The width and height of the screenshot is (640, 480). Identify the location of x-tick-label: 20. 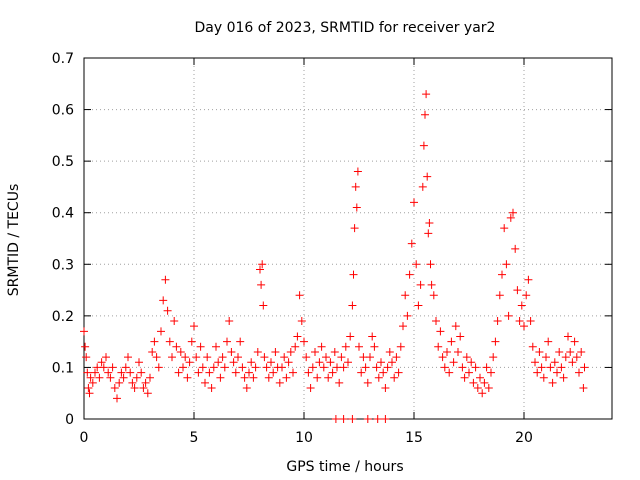
(524, 438).